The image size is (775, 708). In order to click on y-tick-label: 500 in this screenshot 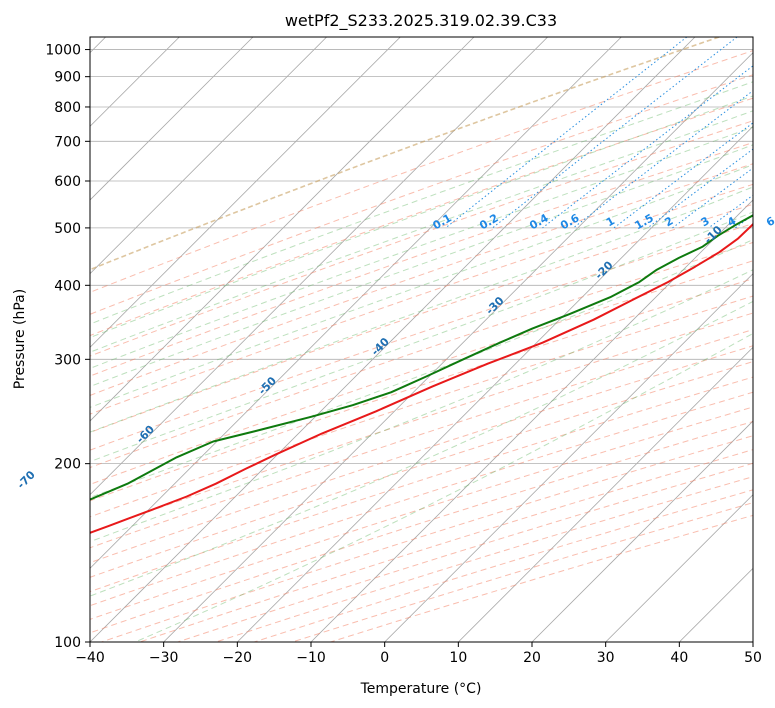, I will do `click(67, 229)`.